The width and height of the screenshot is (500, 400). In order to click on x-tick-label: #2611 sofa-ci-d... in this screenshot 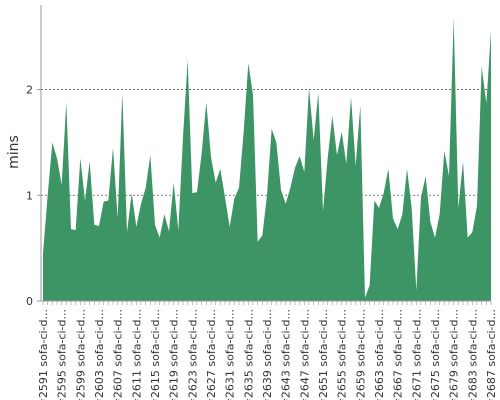, I will do `click(136, 354)`.